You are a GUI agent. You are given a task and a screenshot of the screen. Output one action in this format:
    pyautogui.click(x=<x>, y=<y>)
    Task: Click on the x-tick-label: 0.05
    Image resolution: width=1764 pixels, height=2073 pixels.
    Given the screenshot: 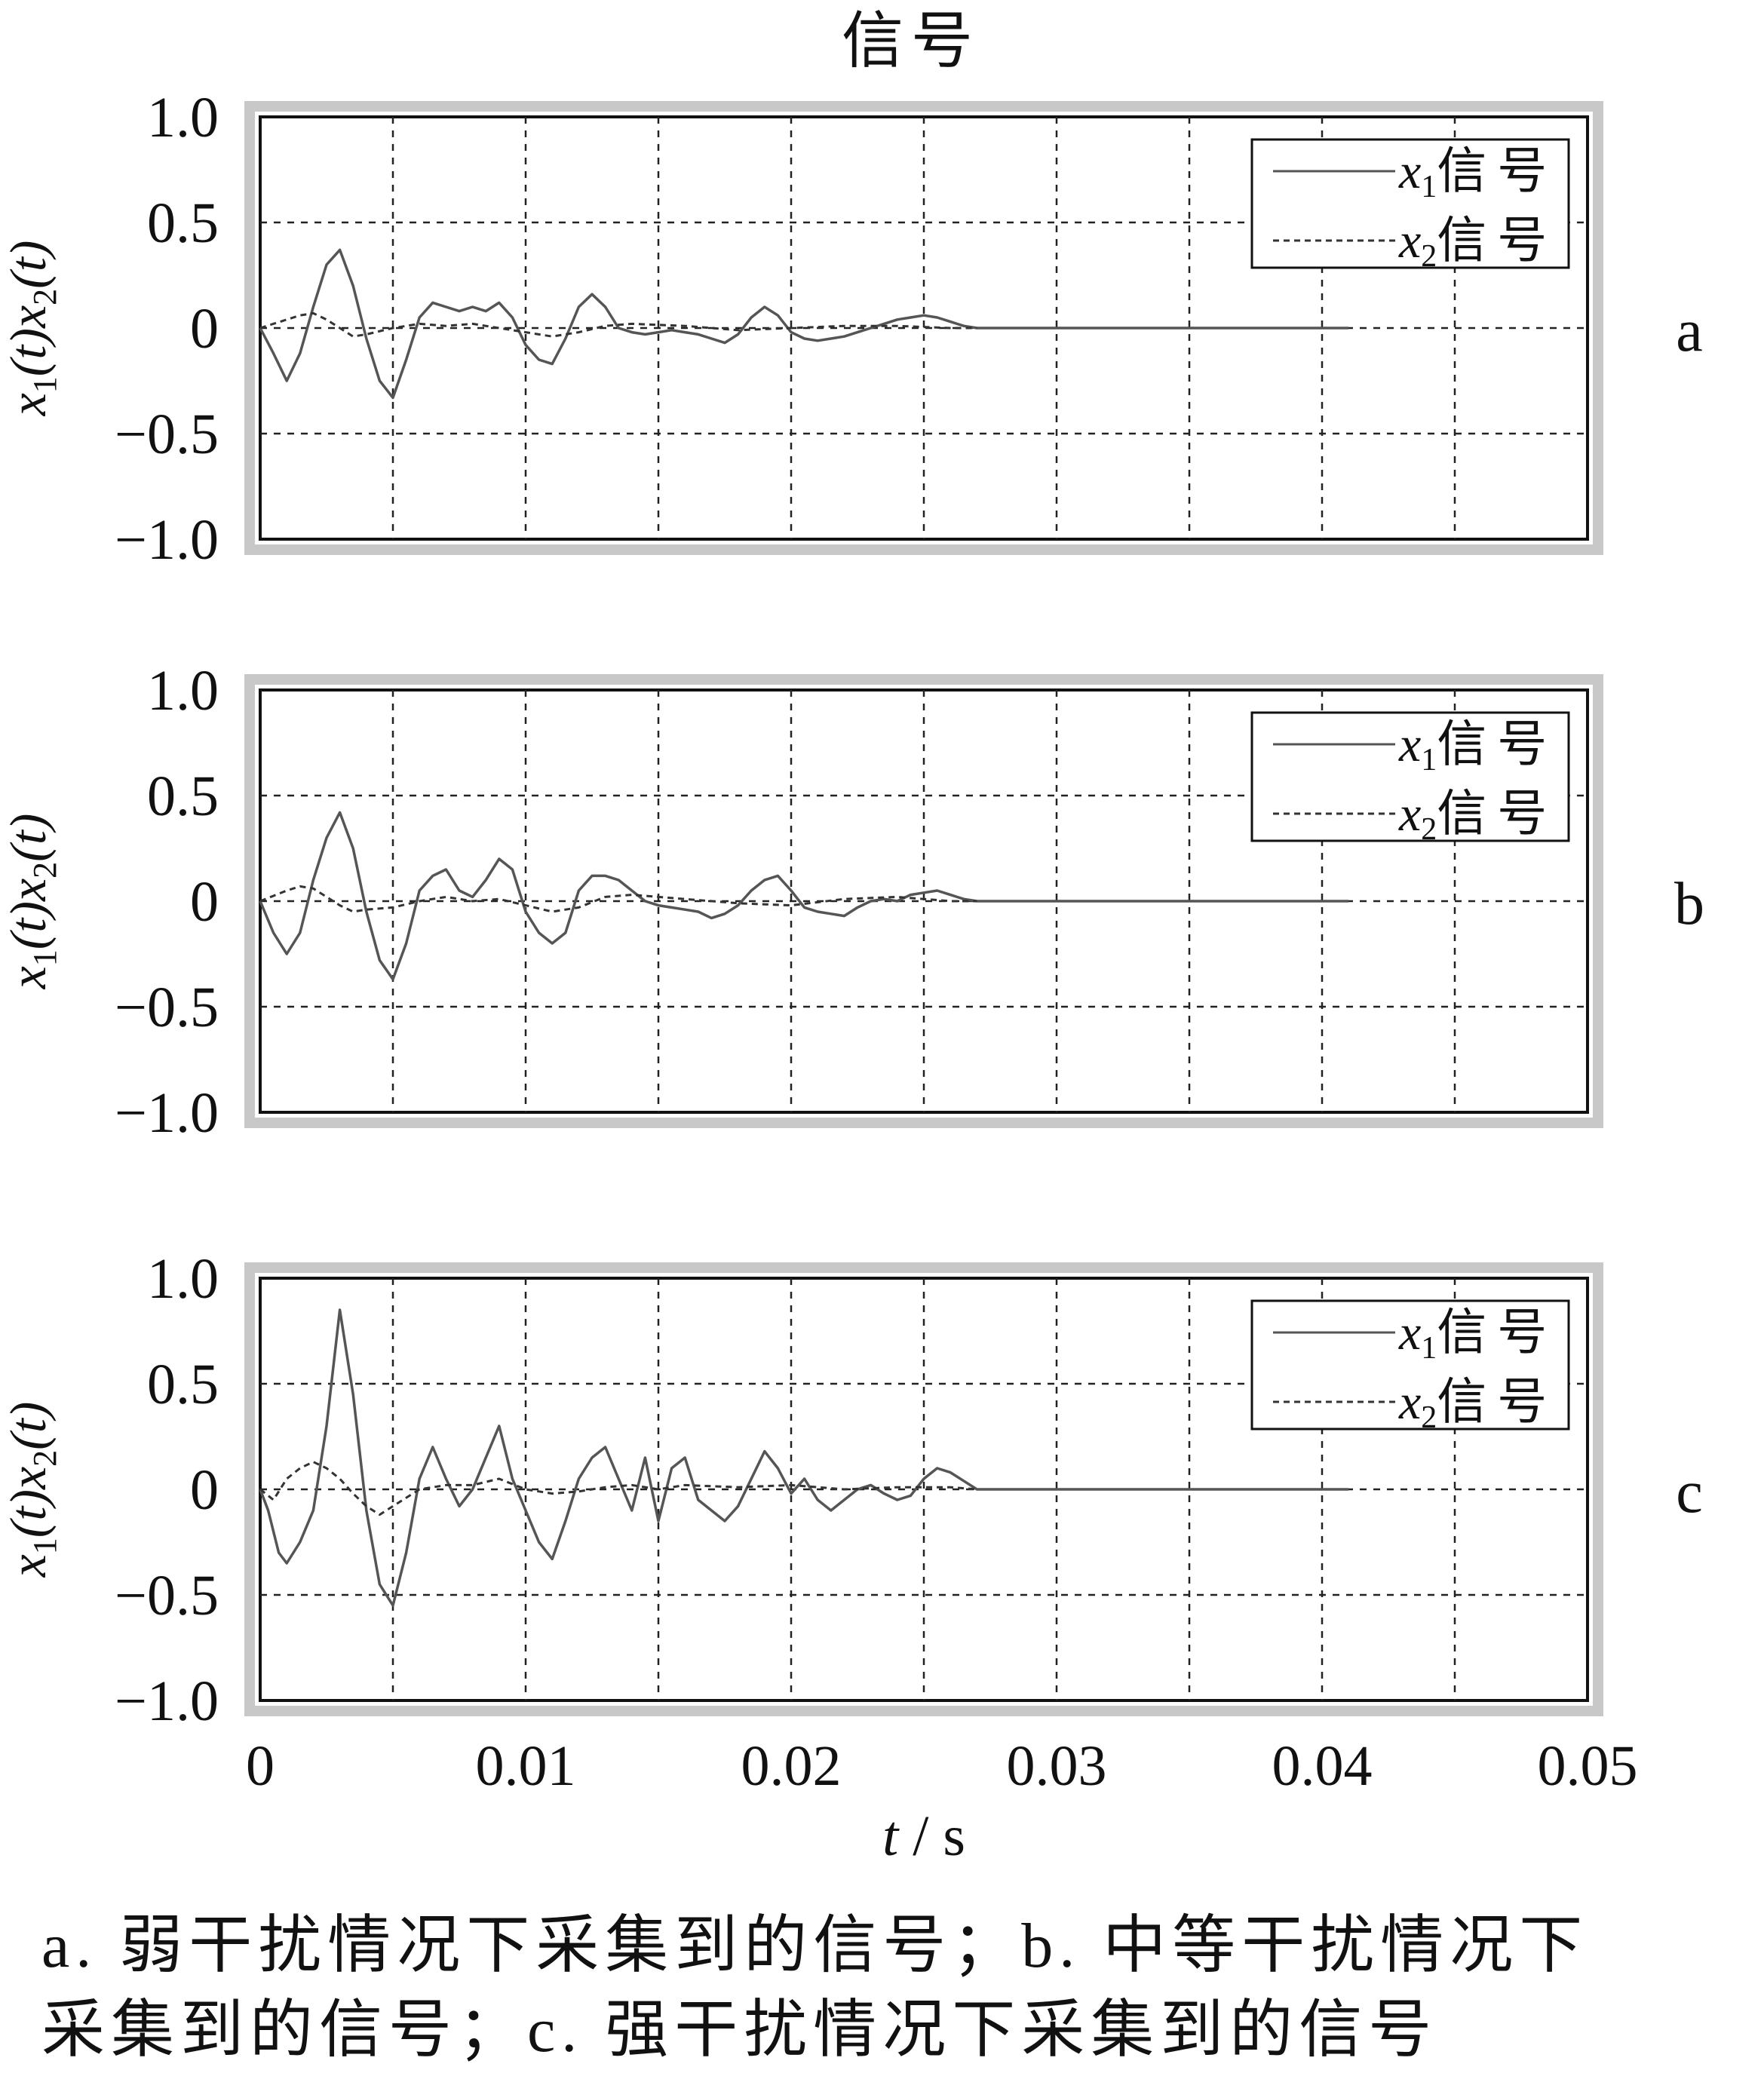 What is the action you would take?
    pyautogui.click(x=1588, y=1766)
    